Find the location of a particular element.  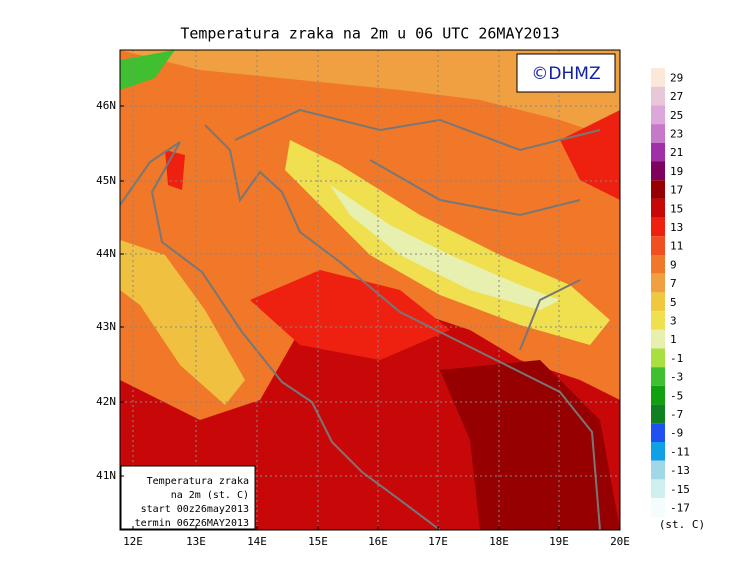

legend-label: -13 is located at coordinates (680, 470).